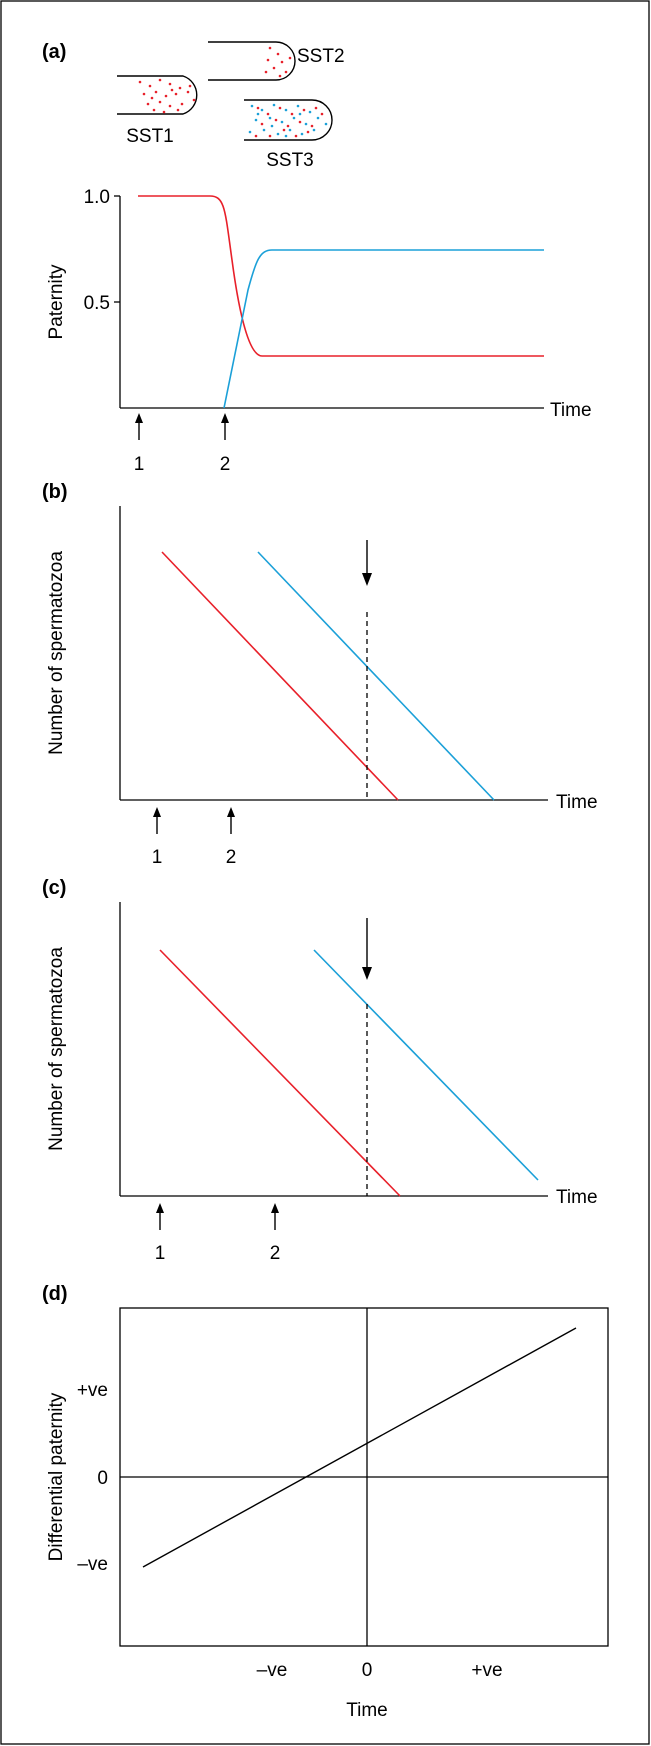 This screenshot has height=1746, width=651. Describe the element at coordinates (290, 160) in the screenshot. I see `sst3-label: SST3` at that location.